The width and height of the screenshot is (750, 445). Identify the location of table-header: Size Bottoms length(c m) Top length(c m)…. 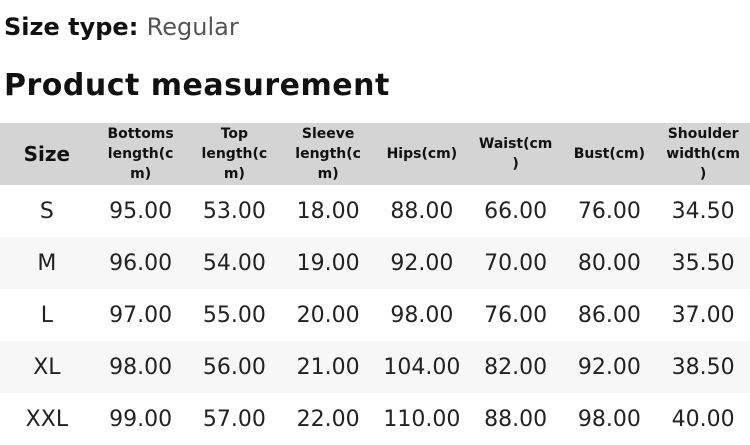
(375, 154).